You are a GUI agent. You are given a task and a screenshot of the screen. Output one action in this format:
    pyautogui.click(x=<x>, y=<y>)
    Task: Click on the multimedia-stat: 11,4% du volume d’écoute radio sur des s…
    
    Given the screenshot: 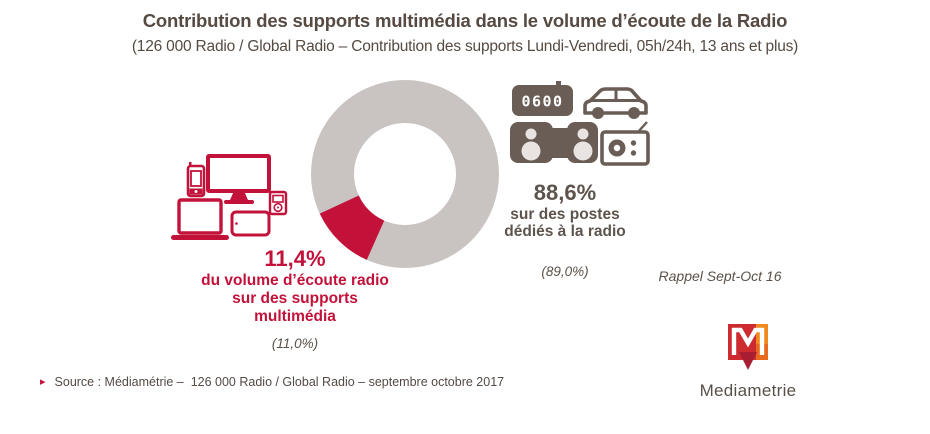 What is the action you would take?
    pyautogui.click(x=295, y=298)
    